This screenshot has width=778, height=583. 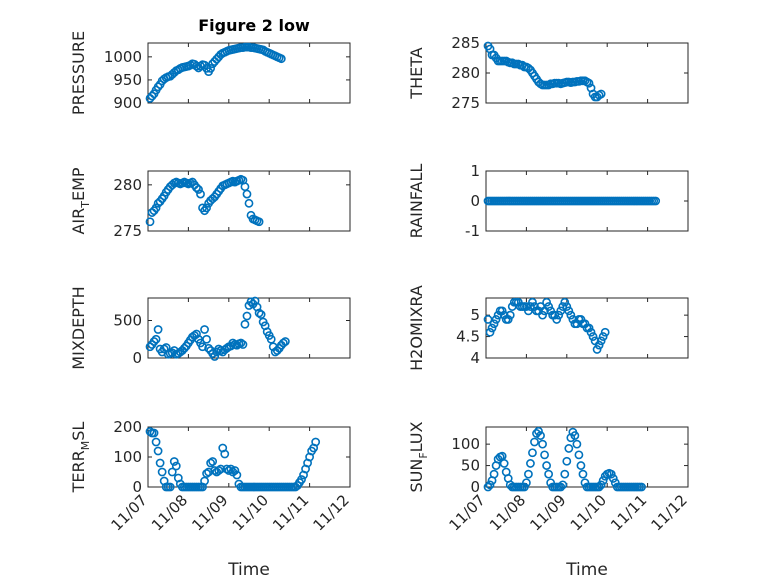 I want to click on y-tick-label: 200, so click(x=127, y=427).